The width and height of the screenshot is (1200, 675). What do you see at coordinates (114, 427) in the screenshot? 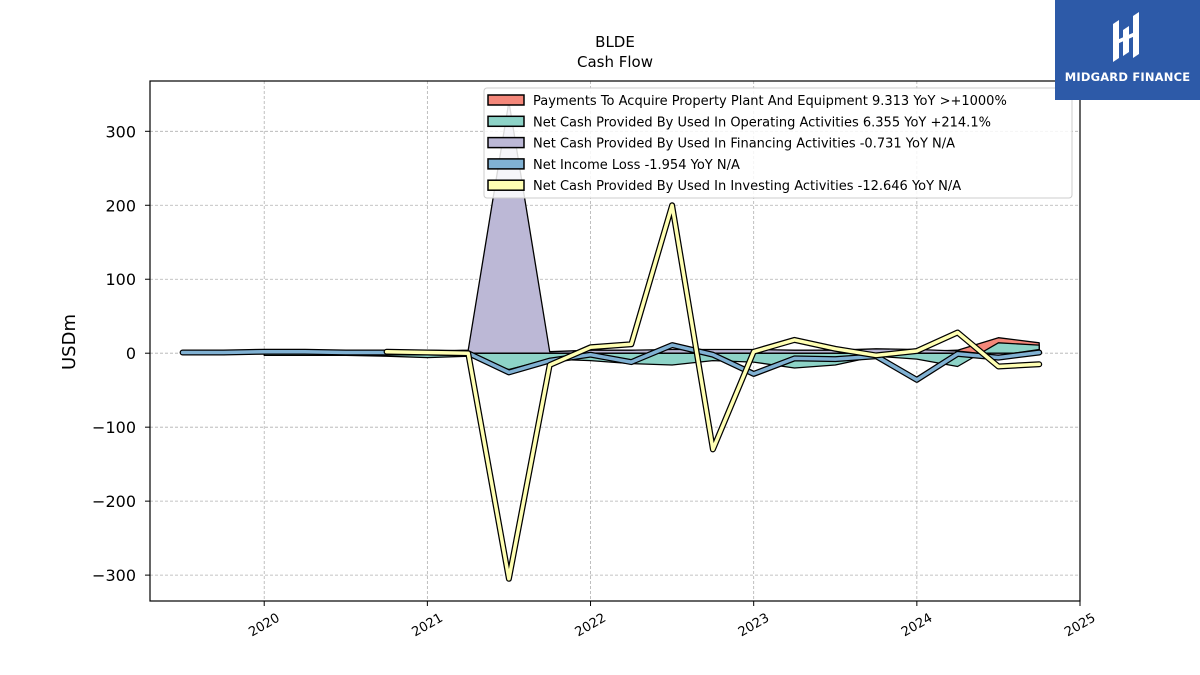
I see `y-tick-label: −100` at bounding box center [114, 427].